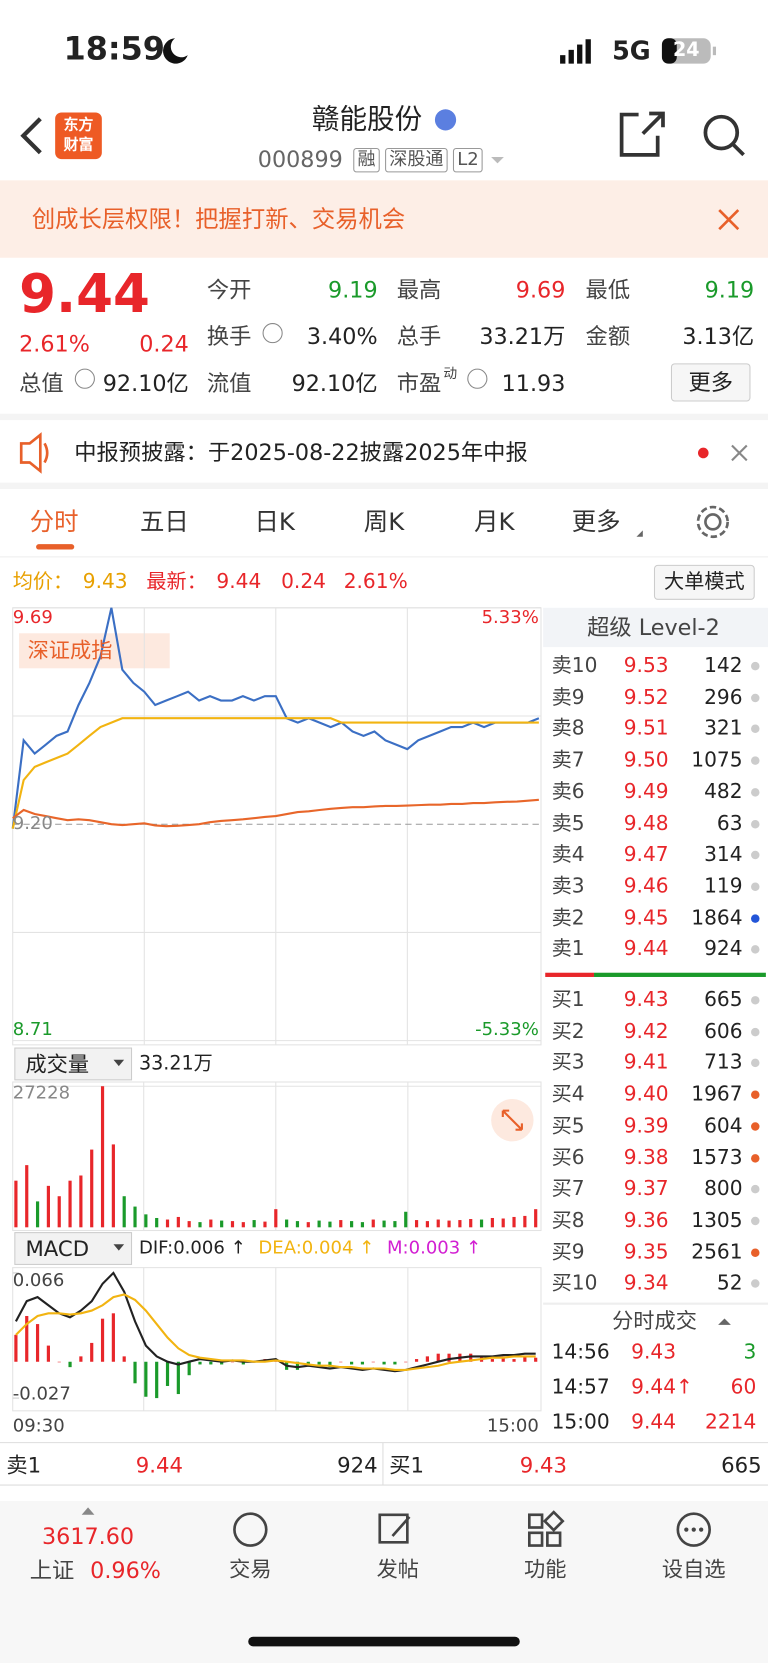  Describe the element at coordinates (38, 1281) in the screenshot. I see `y-tick-label: 0.066` at that location.